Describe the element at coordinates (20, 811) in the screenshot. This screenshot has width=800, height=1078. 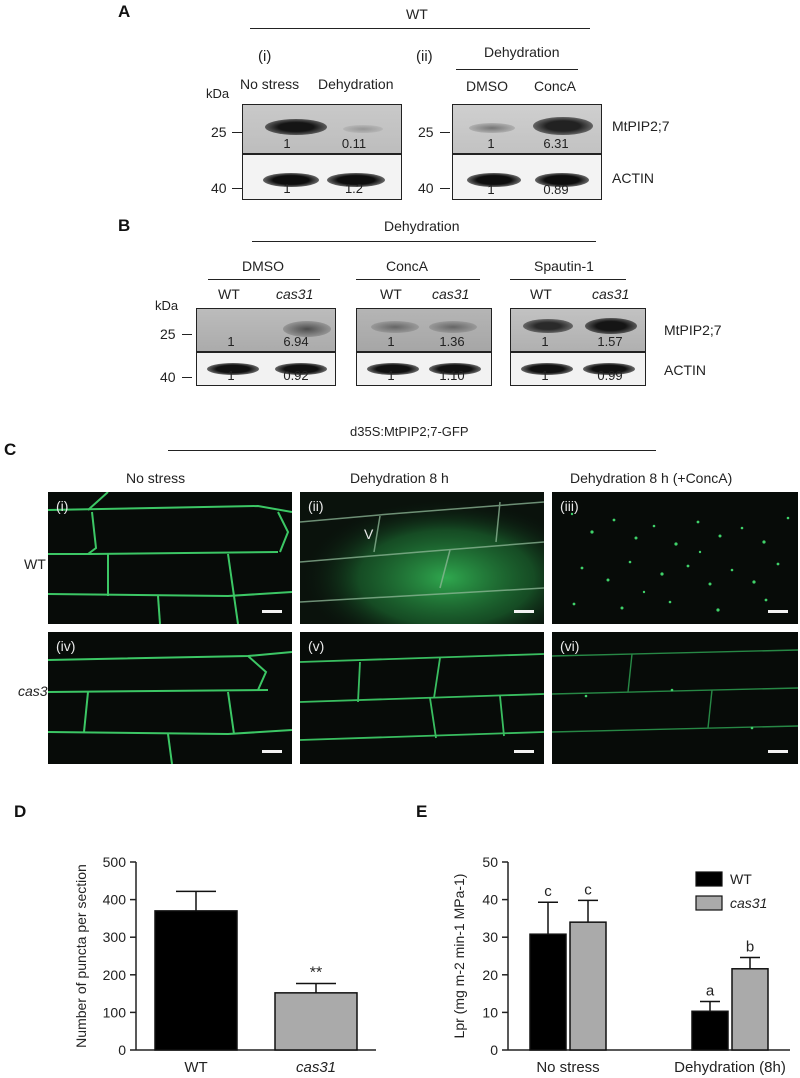
I see `panel-d-label: D` at that location.